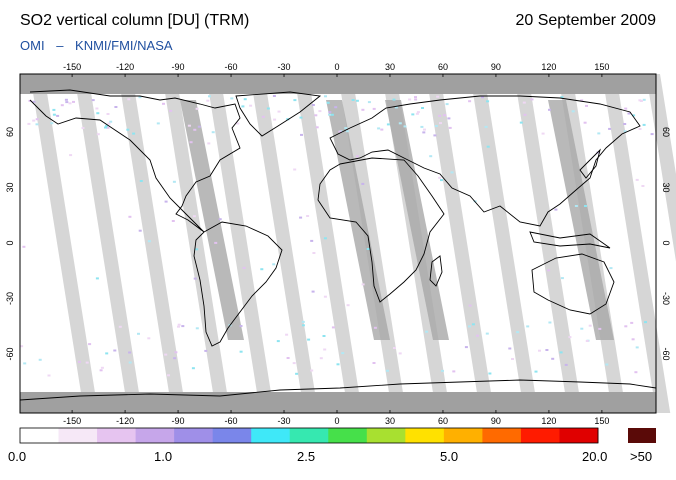 The image size is (676, 480). Describe the element at coordinates (178, 421) in the screenshot. I see `bottom-tick-label: -90` at that location.